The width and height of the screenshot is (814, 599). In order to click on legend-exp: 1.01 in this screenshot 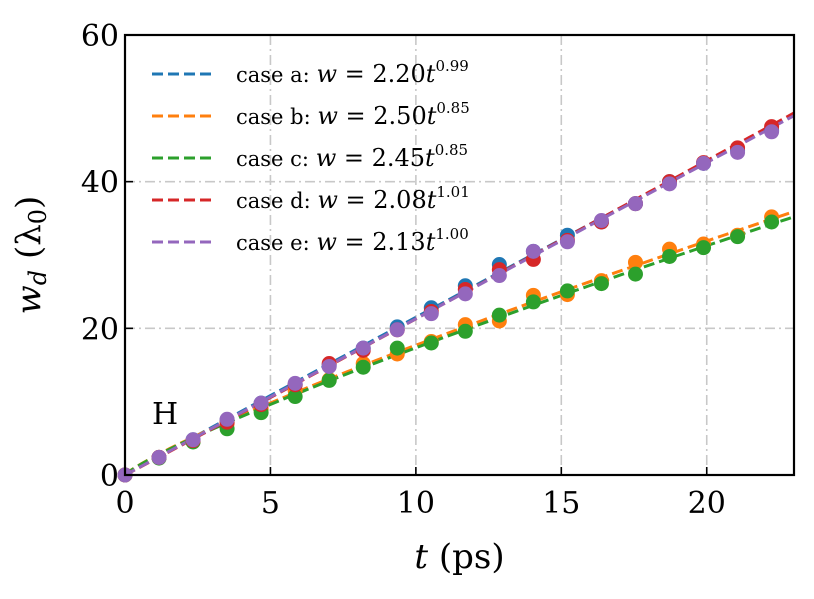, I will do `click(452, 192)`.